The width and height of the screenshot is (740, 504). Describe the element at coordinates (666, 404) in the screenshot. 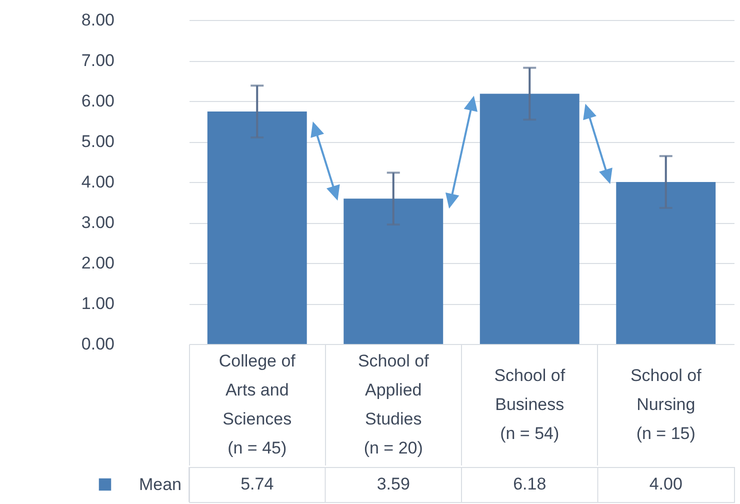

I see `x-tick-label: School of Nursing (n = 15)` at that location.